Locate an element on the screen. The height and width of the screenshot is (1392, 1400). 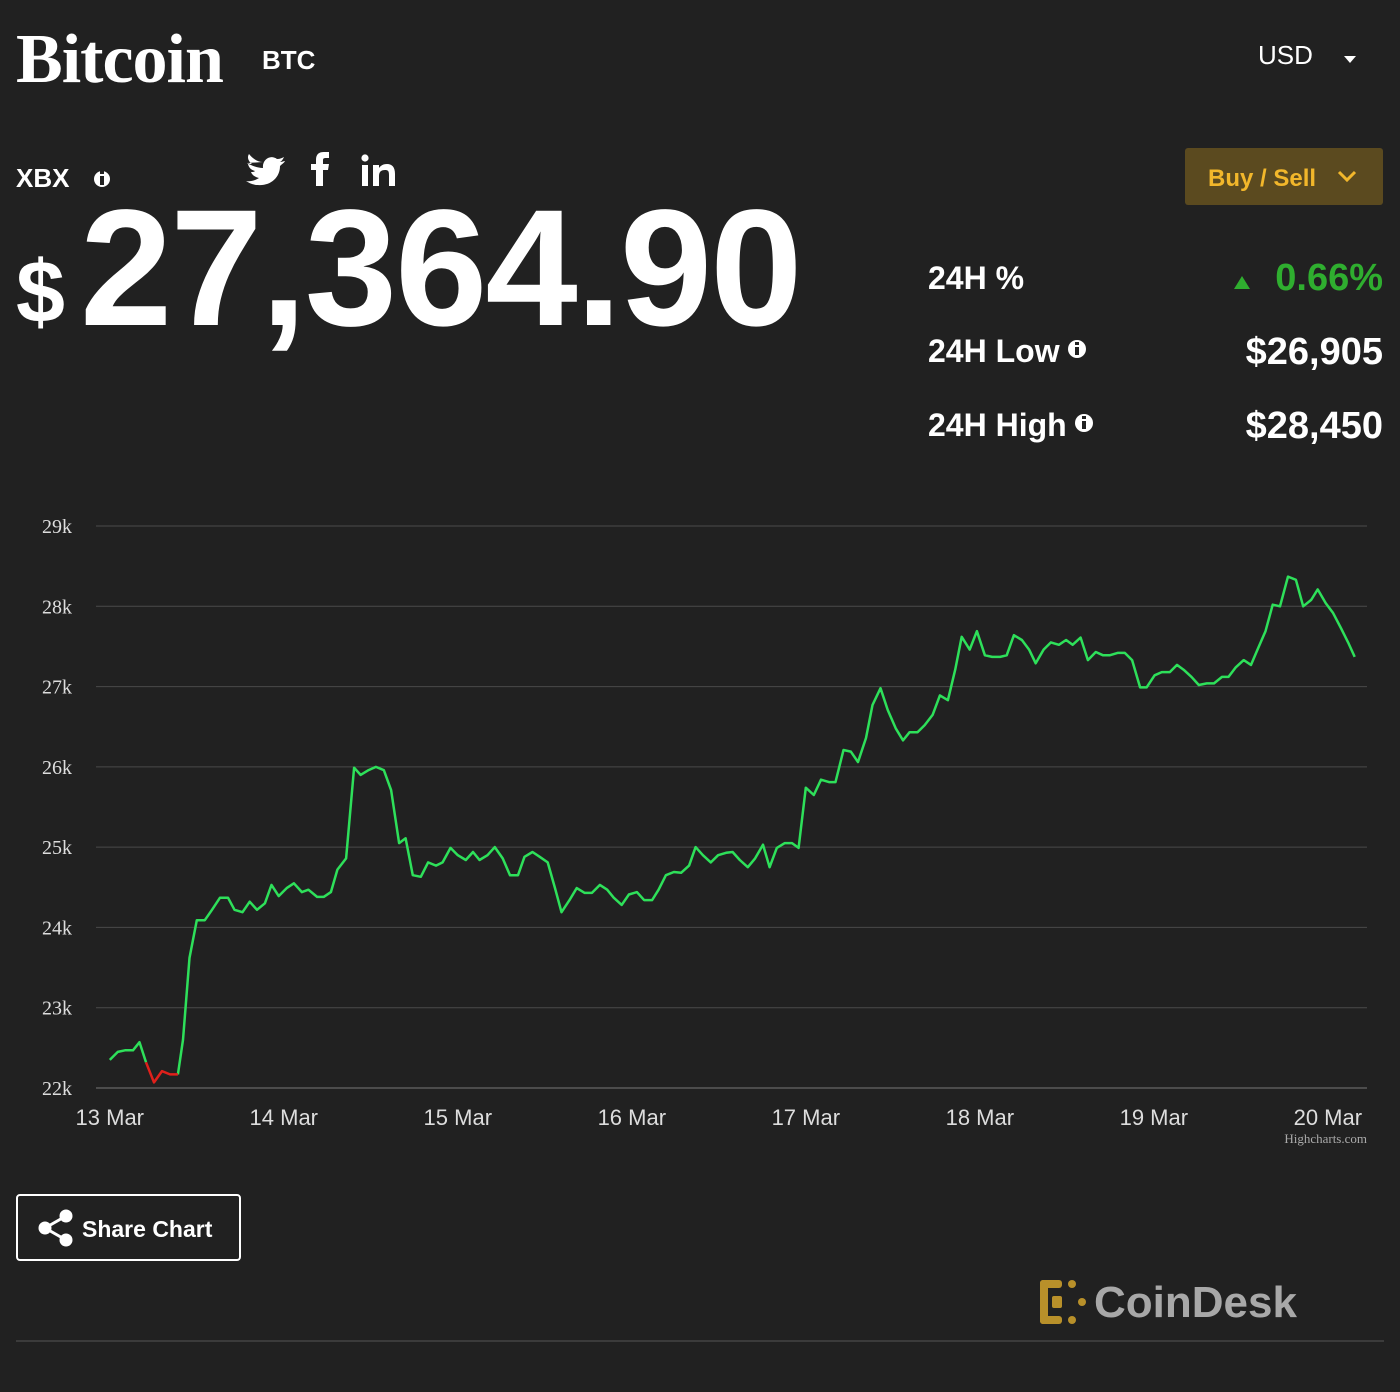
y-tick-label: 24k is located at coordinates (57, 928).